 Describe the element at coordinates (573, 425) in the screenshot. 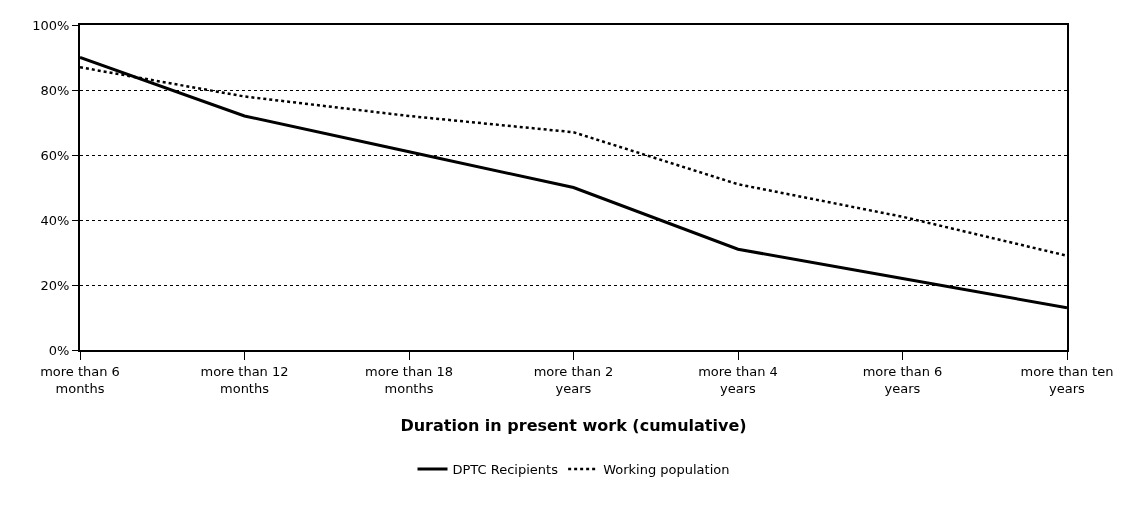

I see `x-axis-title: Duration in present work (cumulative)` at that location.